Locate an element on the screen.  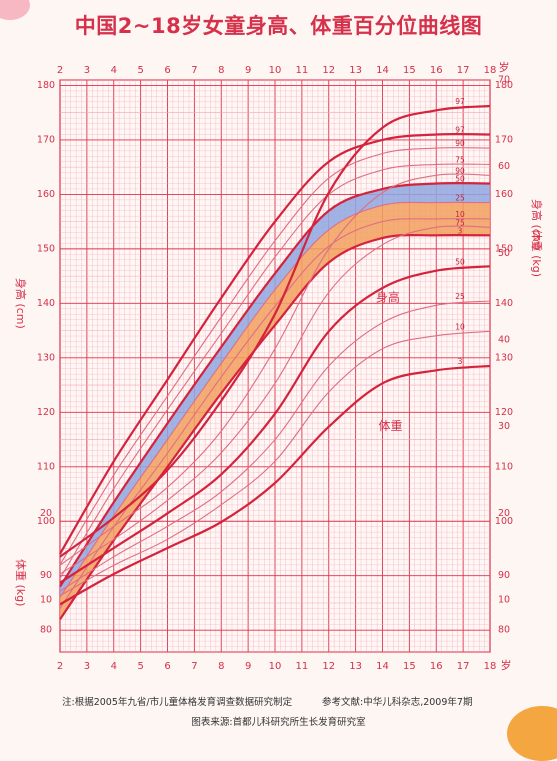
x-axis-unit-bottom: 岁 is located at coordinates (506, 665).